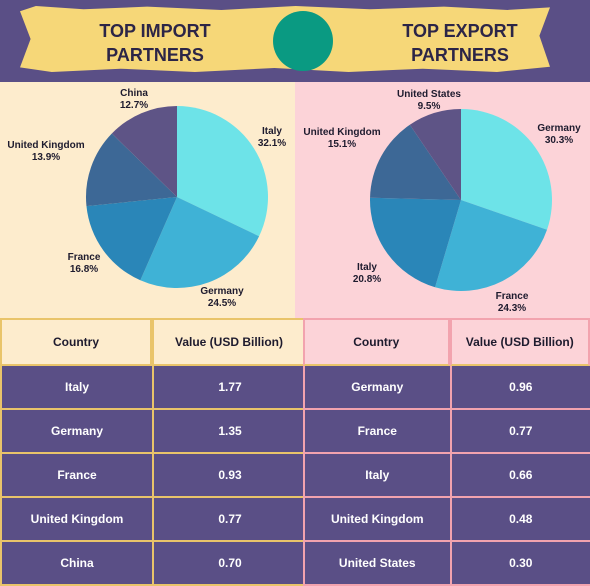 Image resolution: width=590 pixels, height=586 pixels. I want to click on table-row: China 0.70, so click(153, 564).